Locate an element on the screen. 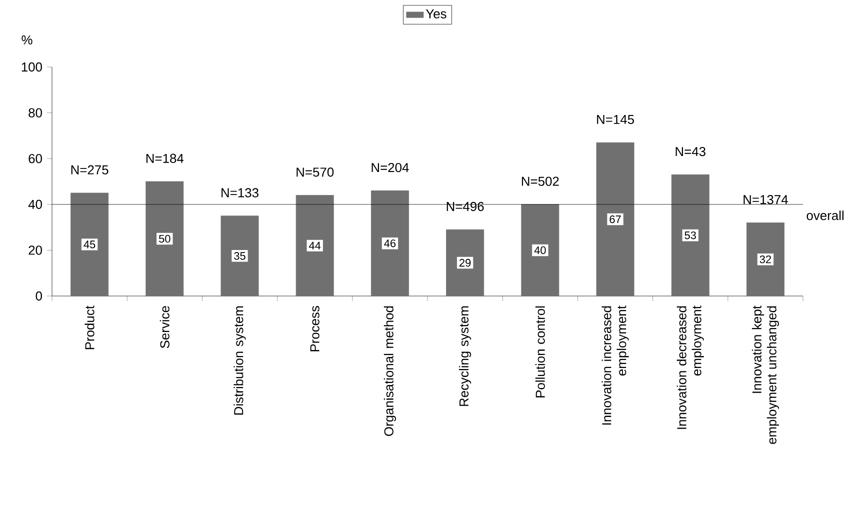 This screenshot has width=854, height=522. data-label: 45 is located at coordinates (90, 244).